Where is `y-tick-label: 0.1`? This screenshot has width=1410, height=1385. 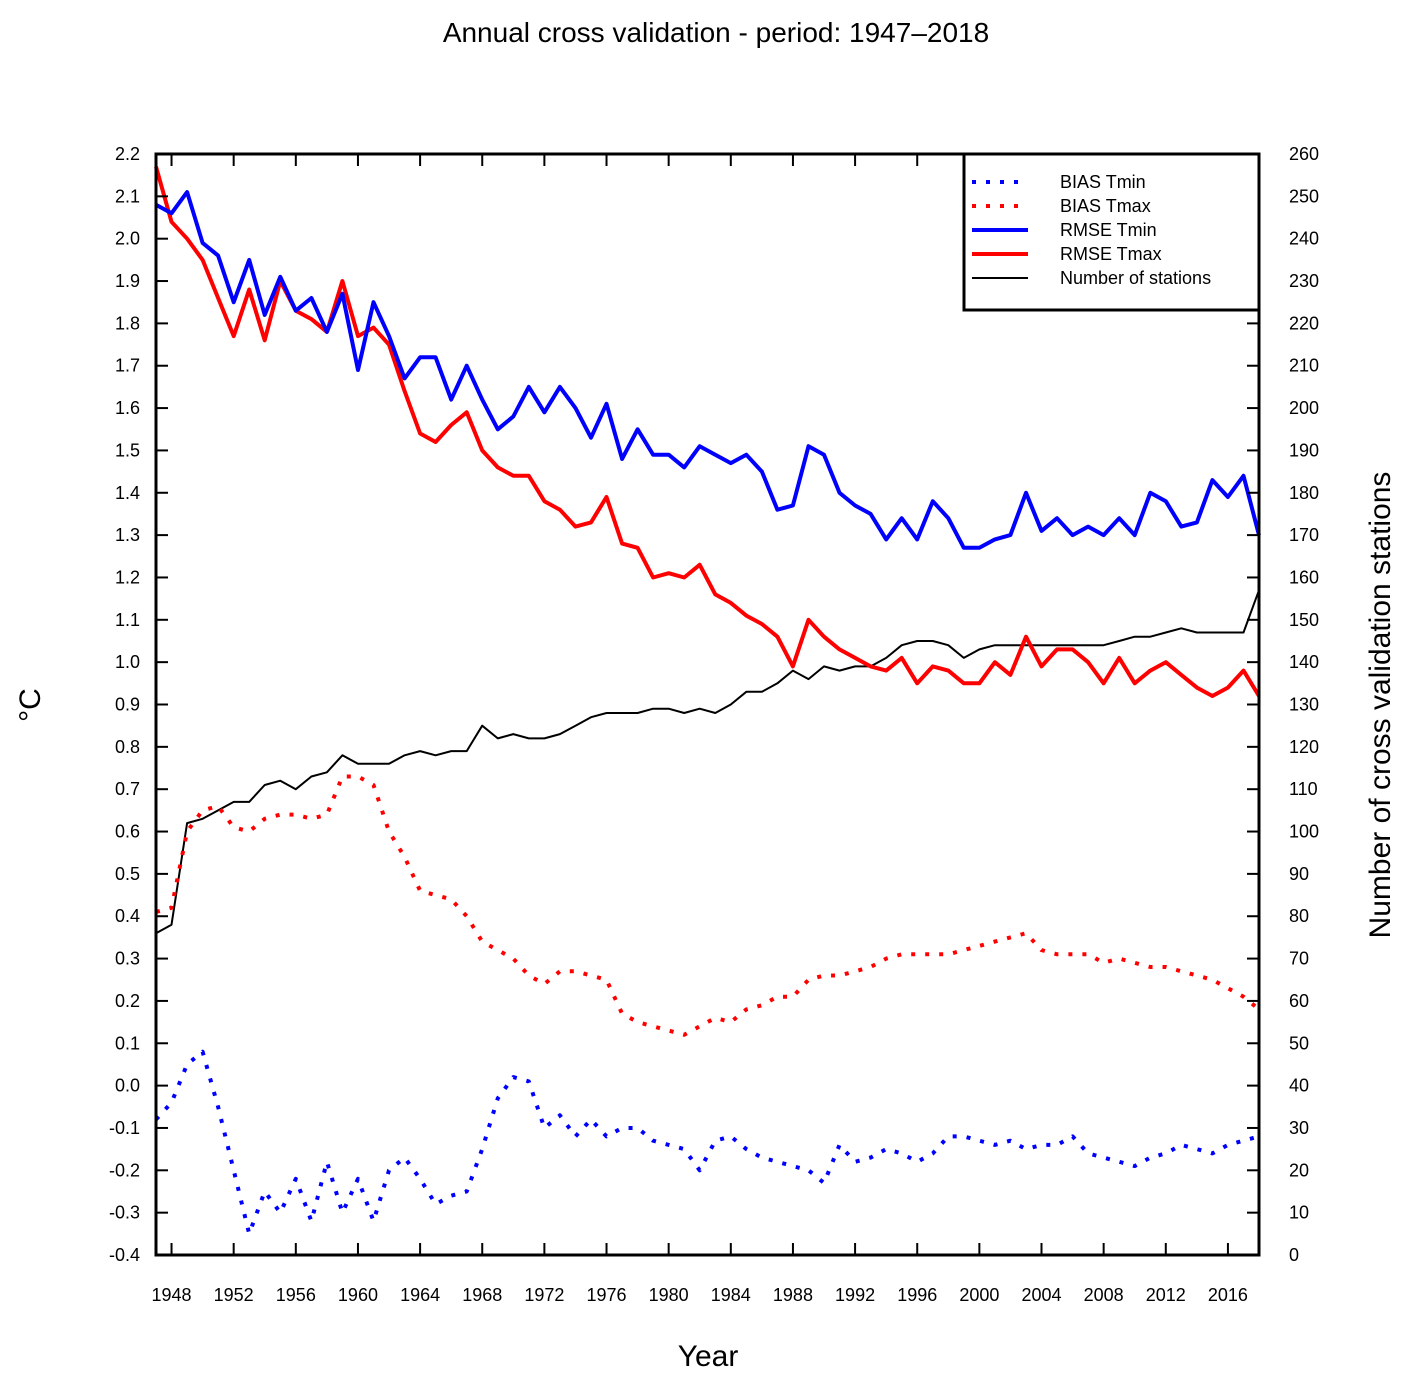 y-tick-label: 0.1 is located at coordinates (127, 1043).